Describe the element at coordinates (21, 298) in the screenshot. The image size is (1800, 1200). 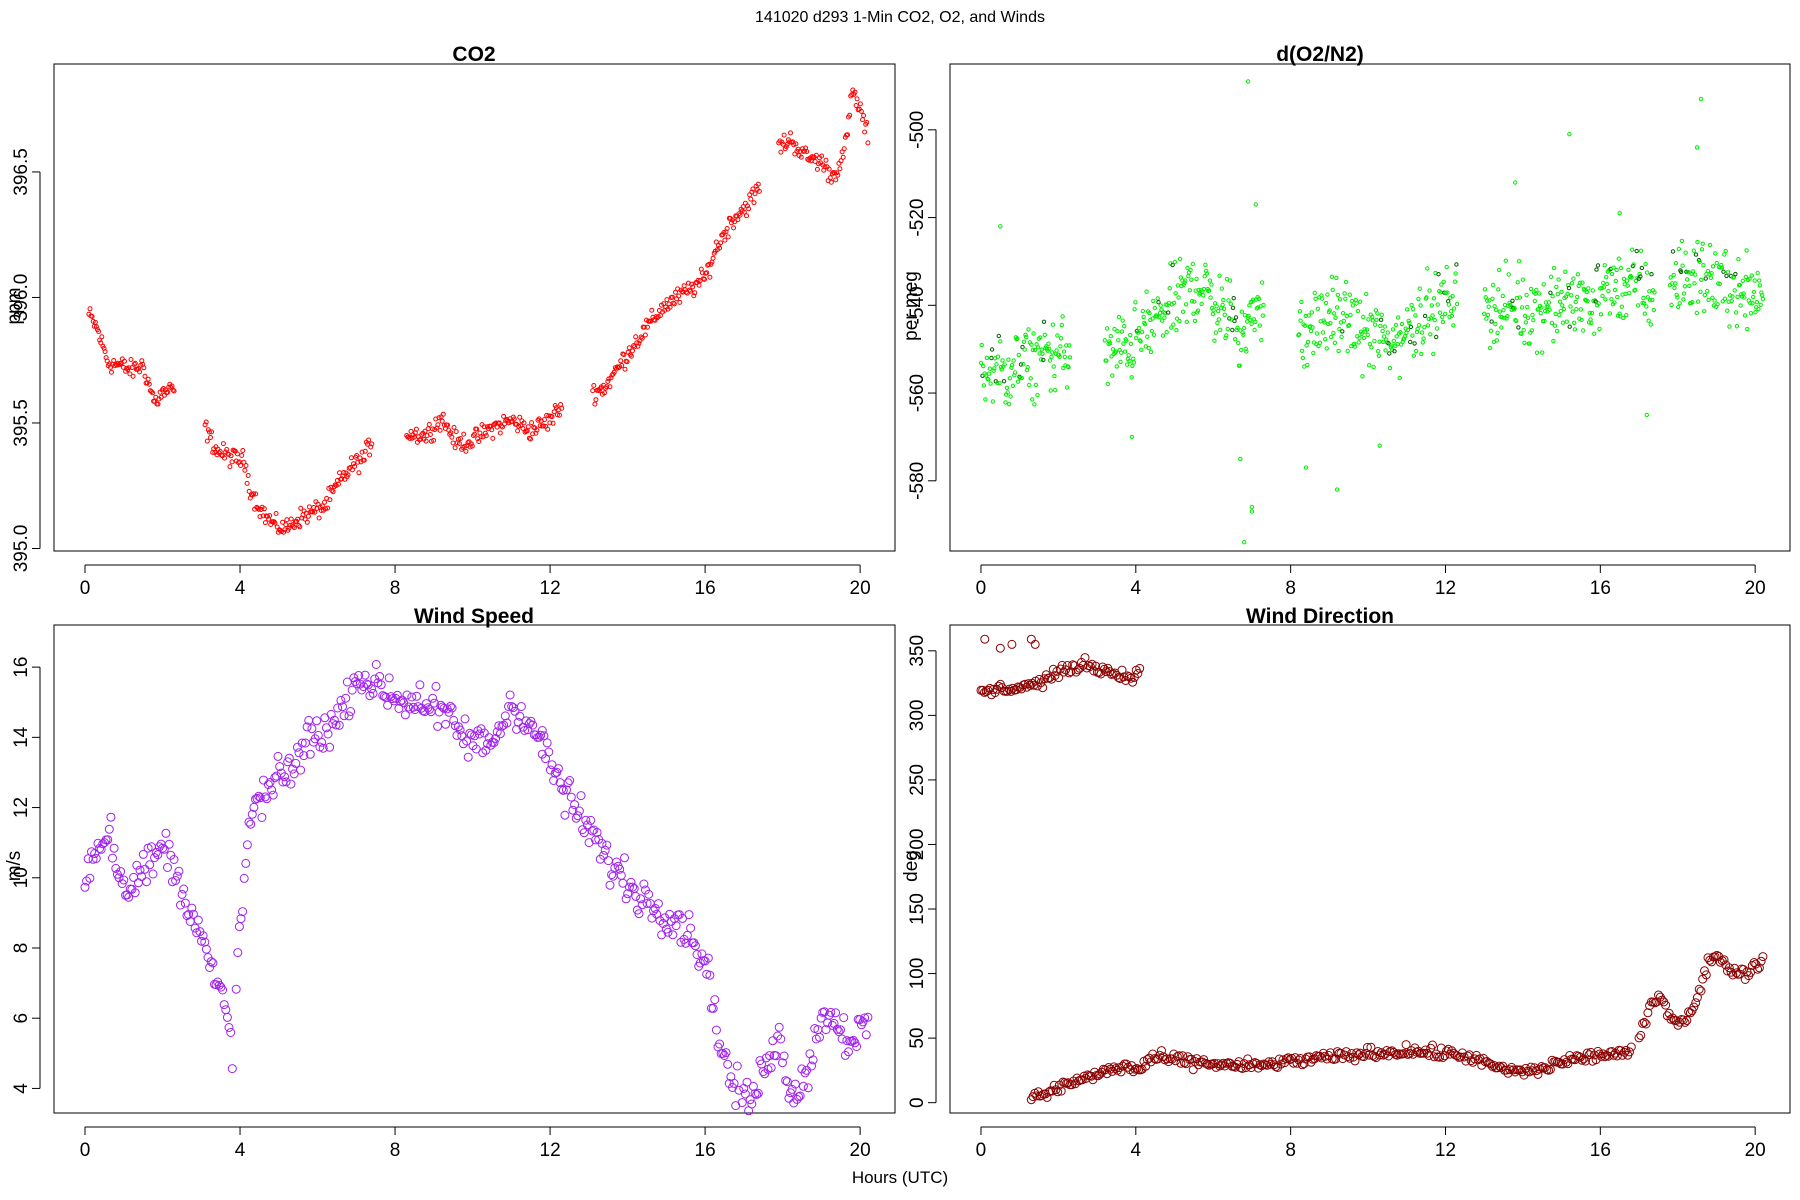
I see `co2-y-tick-label: 396.0` at that location.